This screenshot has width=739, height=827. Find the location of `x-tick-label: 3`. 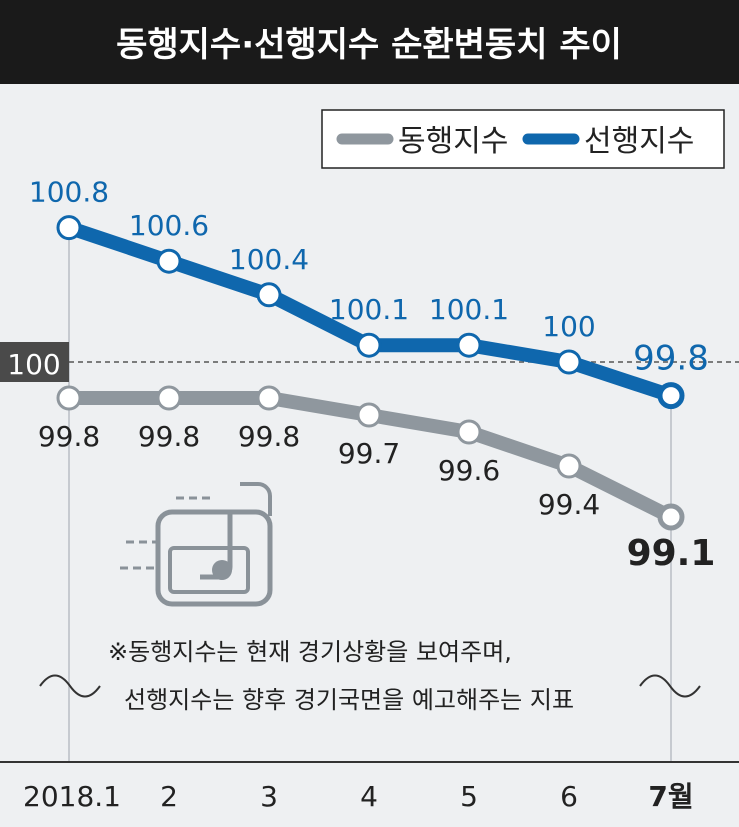

x-tick-label: 3 is located at coordinates (269, 796).